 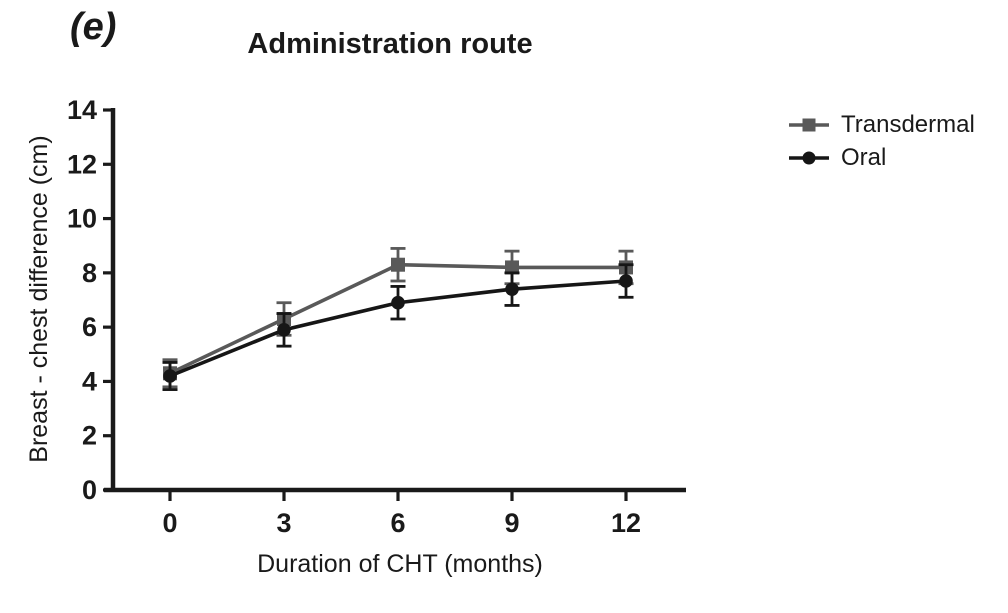 I want to click on svg-text: 2, so click(x=89, y=436).